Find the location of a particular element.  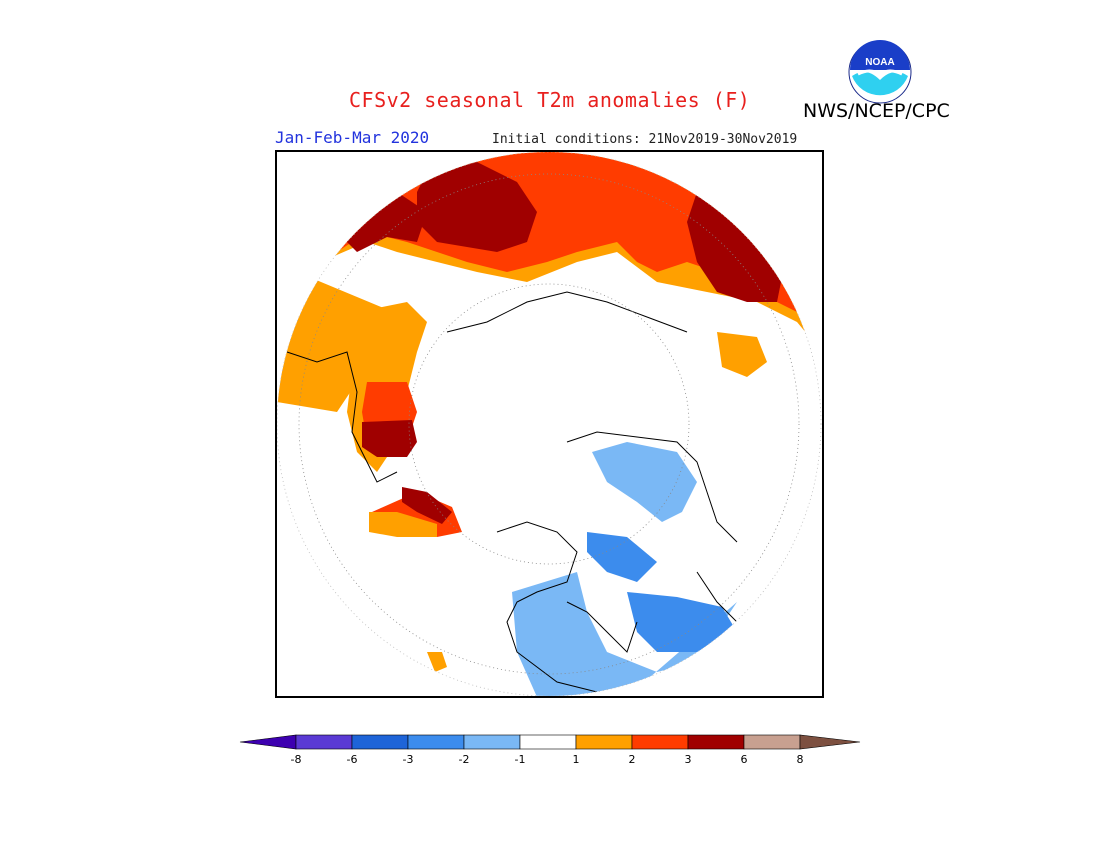

season-label: Jan-Feb-Mar 2020 is located at coordinates (352, 137).